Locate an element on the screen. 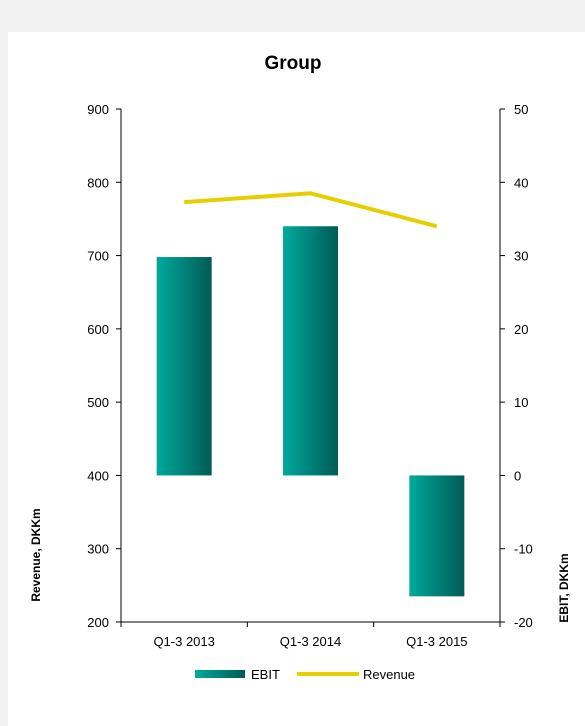 This screenshot has height=726, width=585. left-ticks: 200 300 400 500 600 700 800 900 is located at coordinates (104, 366).